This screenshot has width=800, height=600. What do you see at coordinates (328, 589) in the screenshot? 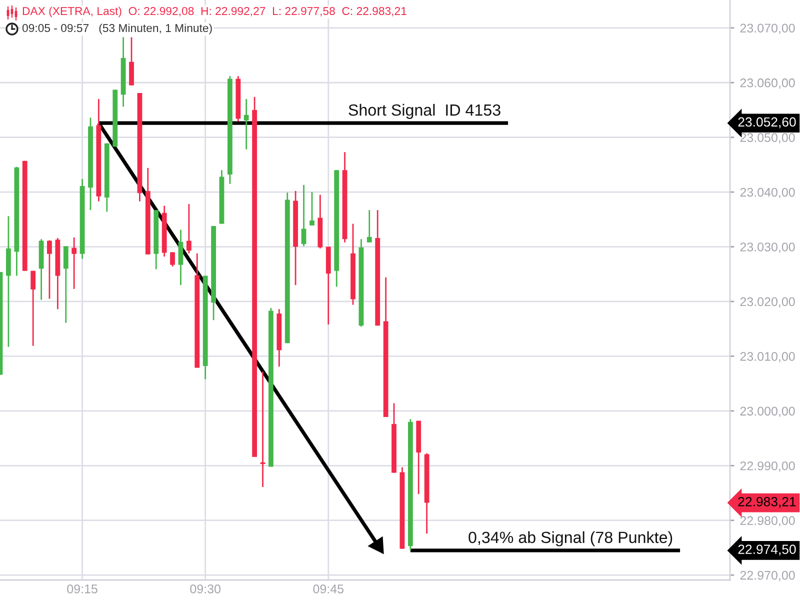
I see `x-tick-label: 09:45` at bounding box center [328, 589].